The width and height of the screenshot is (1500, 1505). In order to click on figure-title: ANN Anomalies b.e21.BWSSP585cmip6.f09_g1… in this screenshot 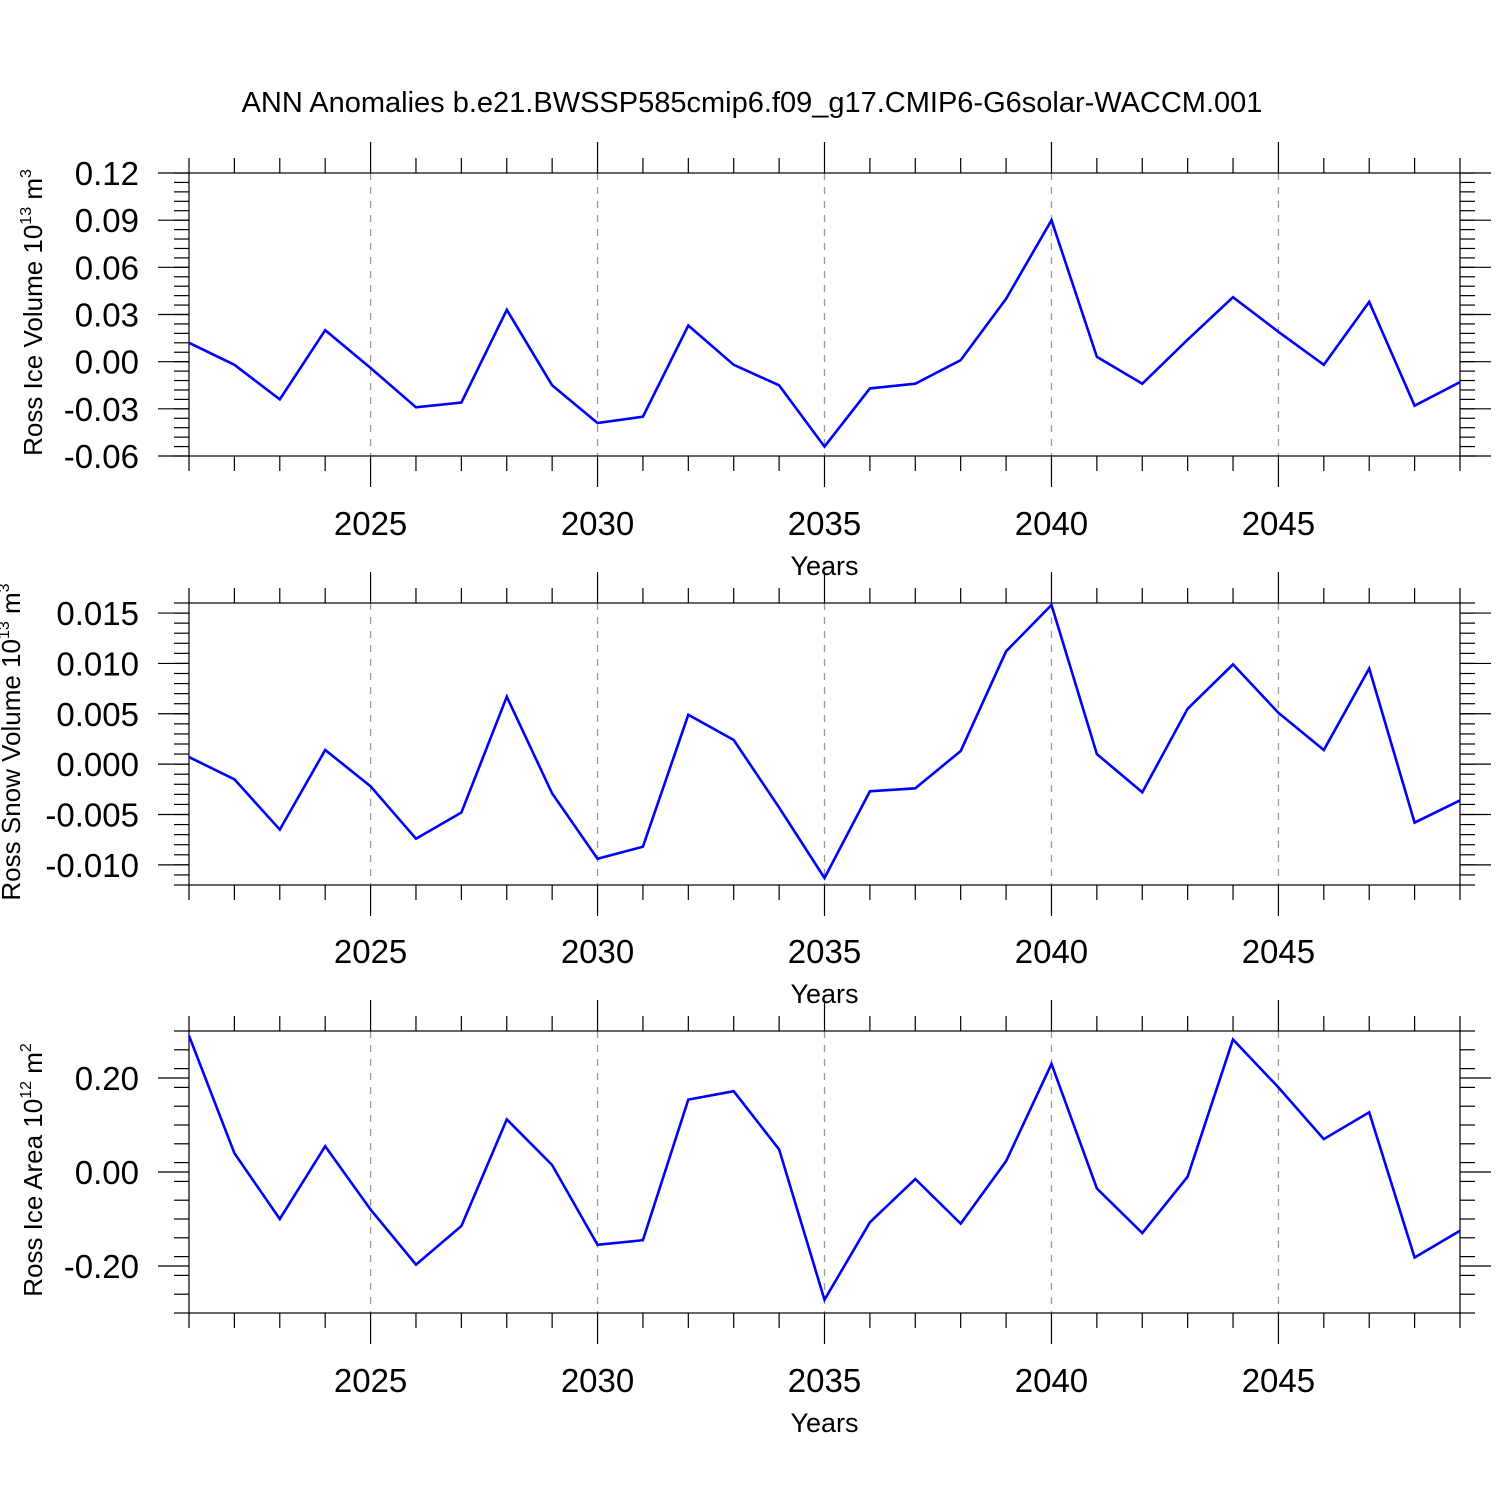, I will do `click(752, 103)`.